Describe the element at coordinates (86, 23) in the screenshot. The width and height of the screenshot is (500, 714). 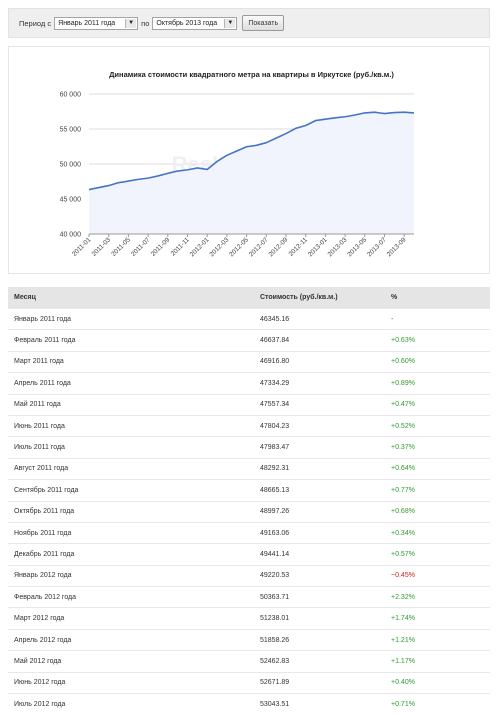
I see `period-from-value: Январь 2011 года` at that location.